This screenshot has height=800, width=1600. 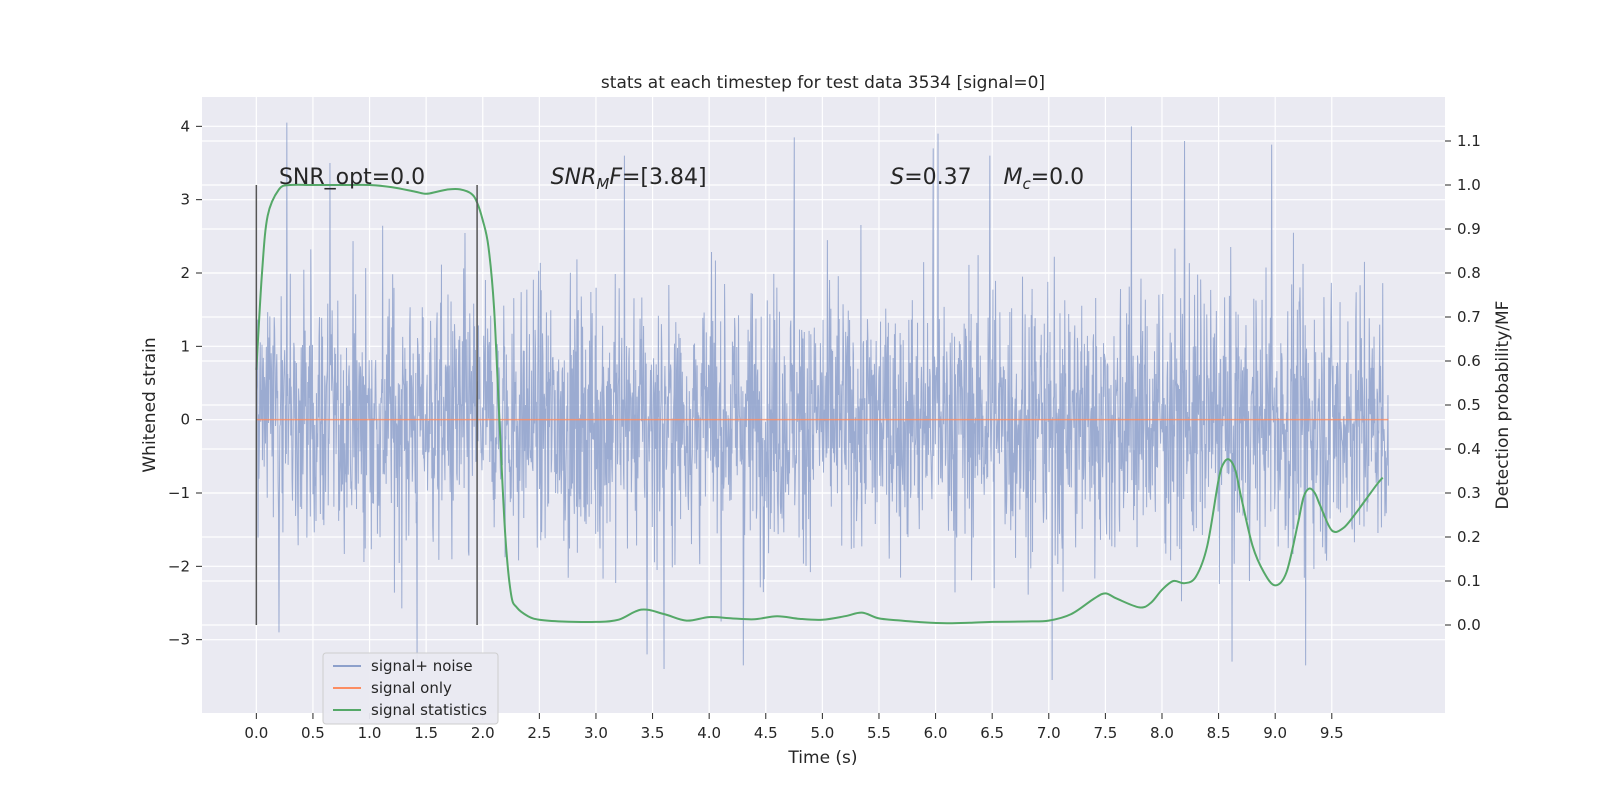 I want to click on x-tick-label-9: 4.5, so click(x=766, y=733).